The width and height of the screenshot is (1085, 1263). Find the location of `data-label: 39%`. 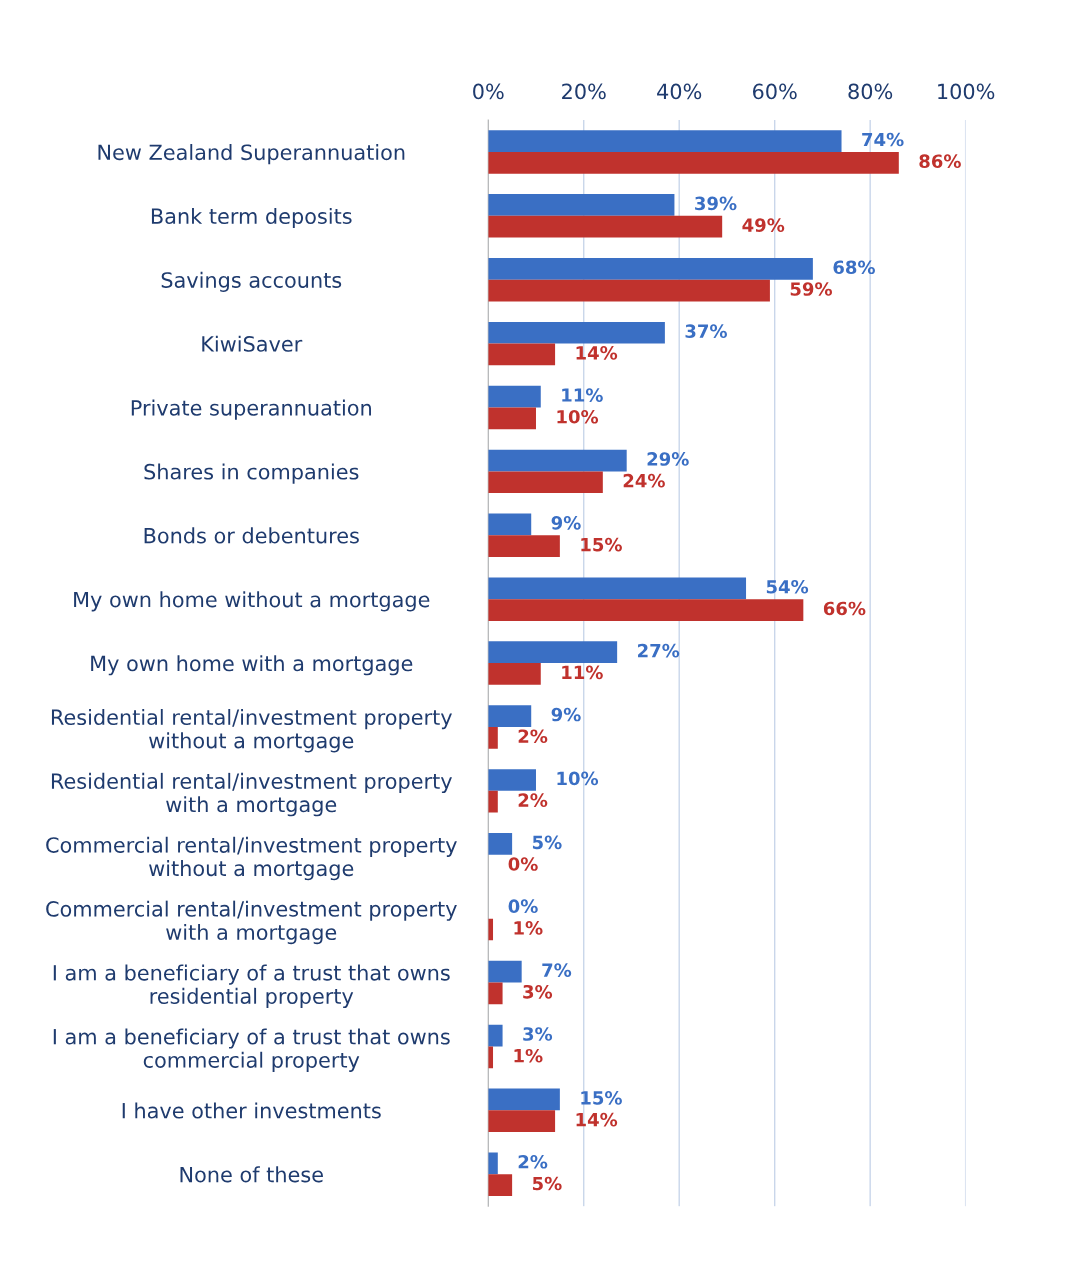

data-label: 39% is located at coordinates (716, 203).